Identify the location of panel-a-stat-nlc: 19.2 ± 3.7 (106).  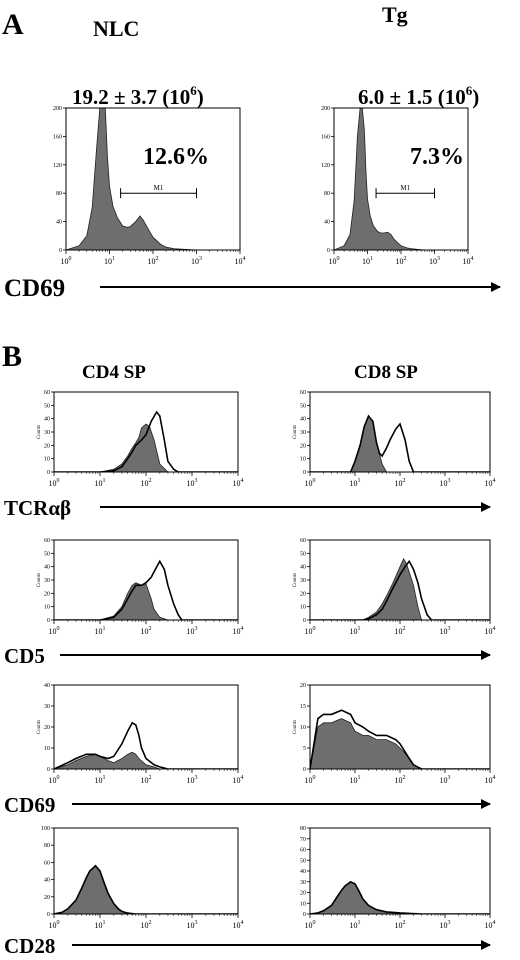
(138, 96).